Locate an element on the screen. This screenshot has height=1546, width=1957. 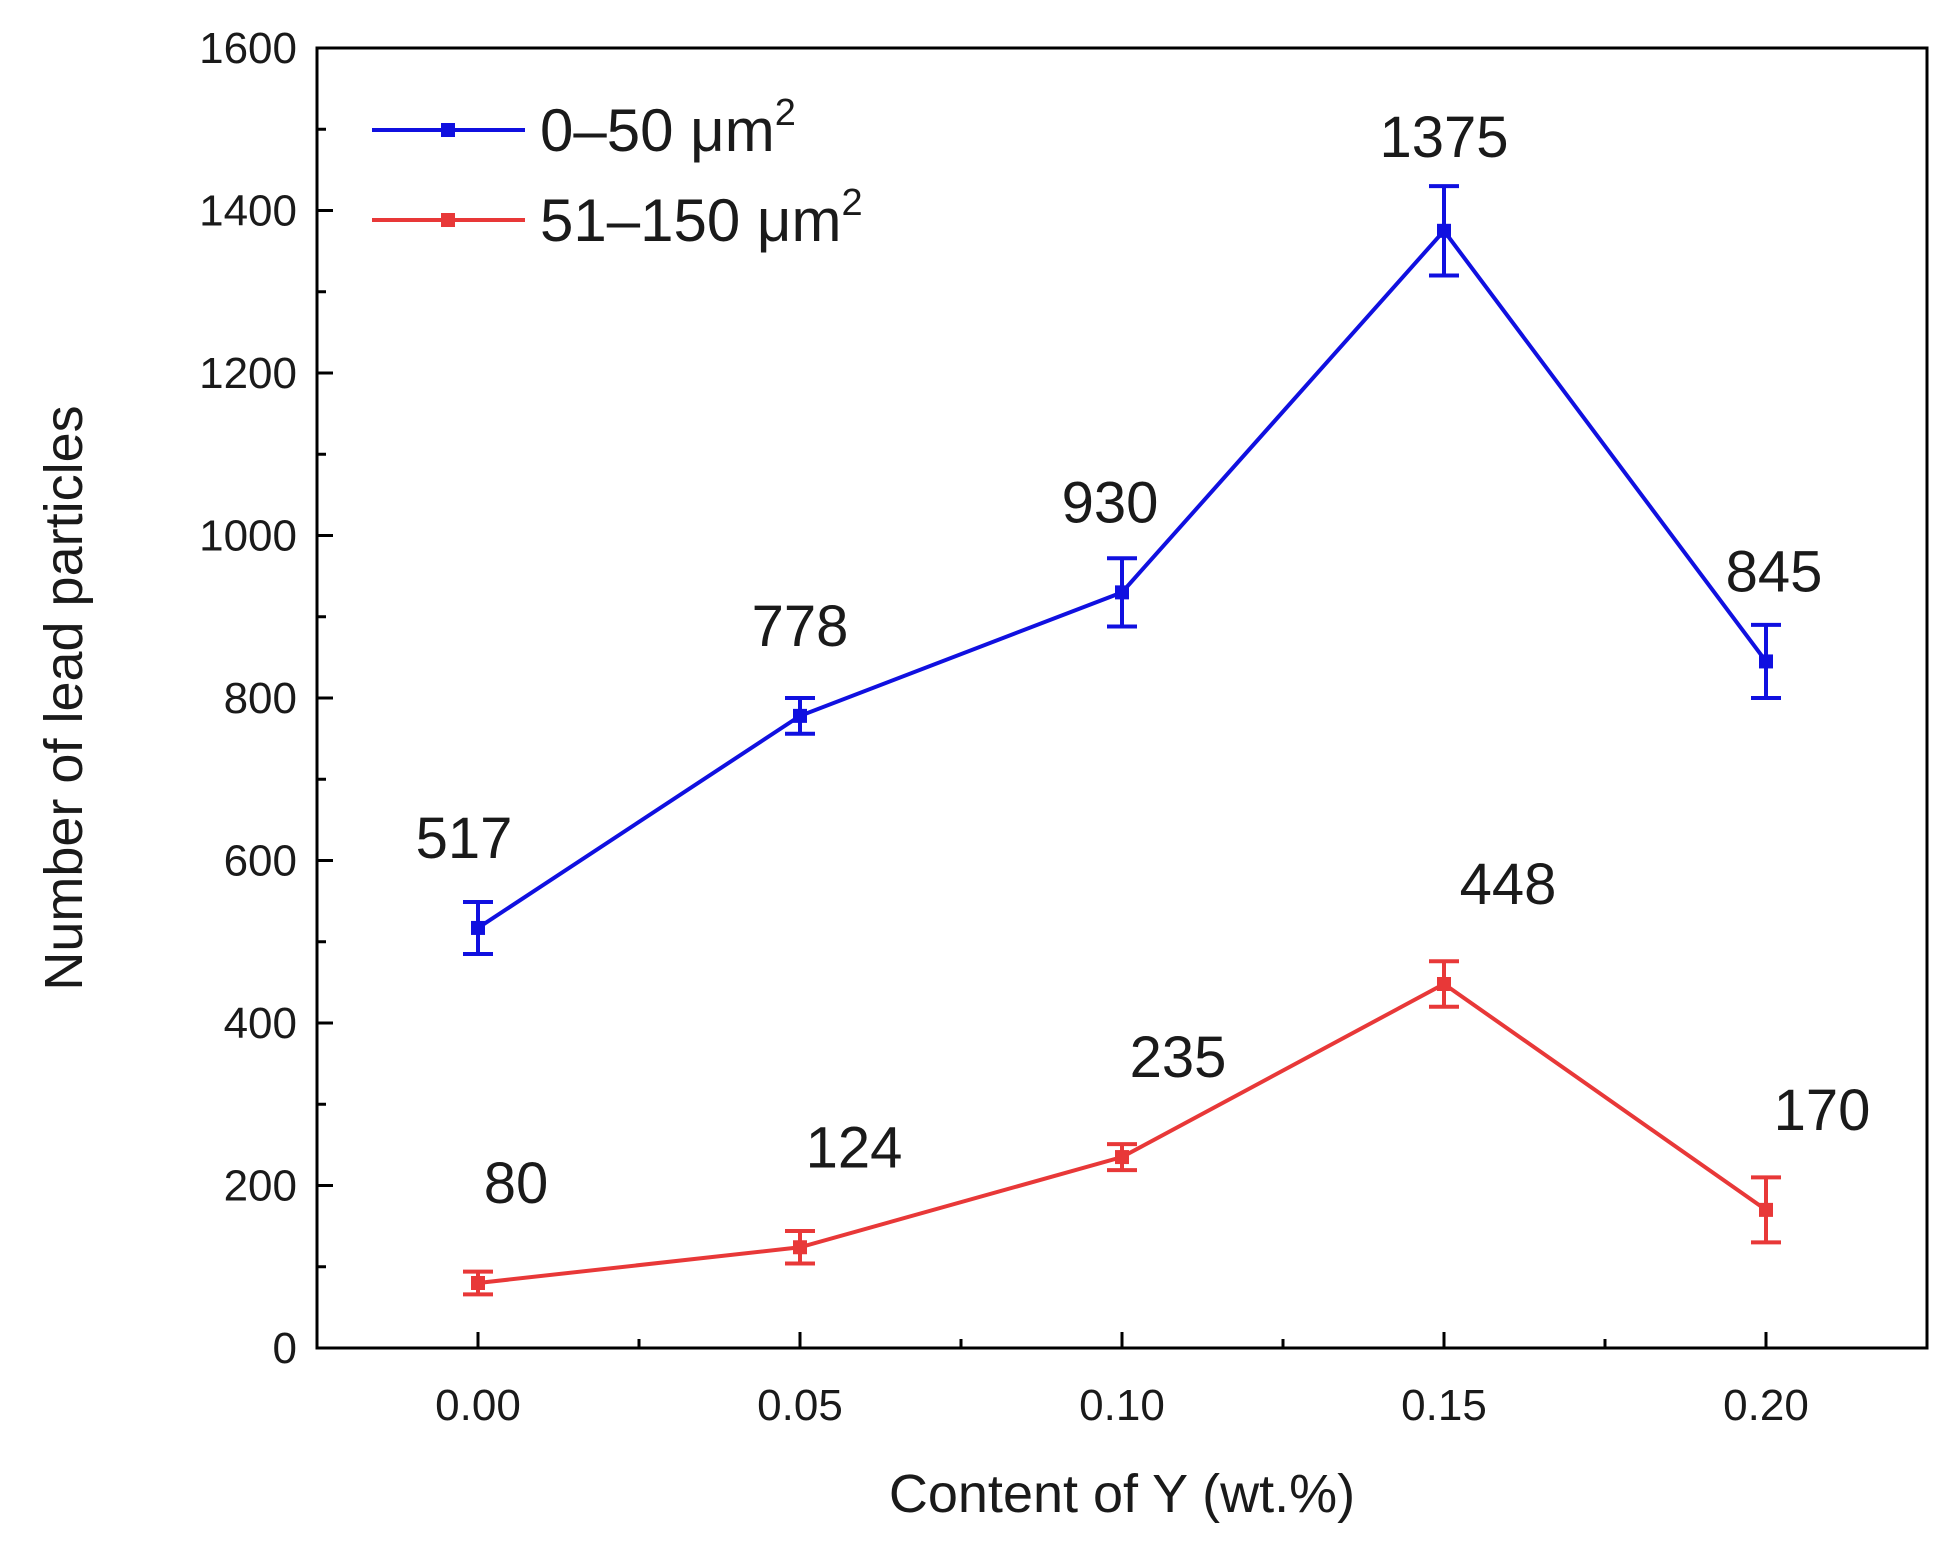
x-tick-label: 0.05 is located at coordinates (800, 1405).